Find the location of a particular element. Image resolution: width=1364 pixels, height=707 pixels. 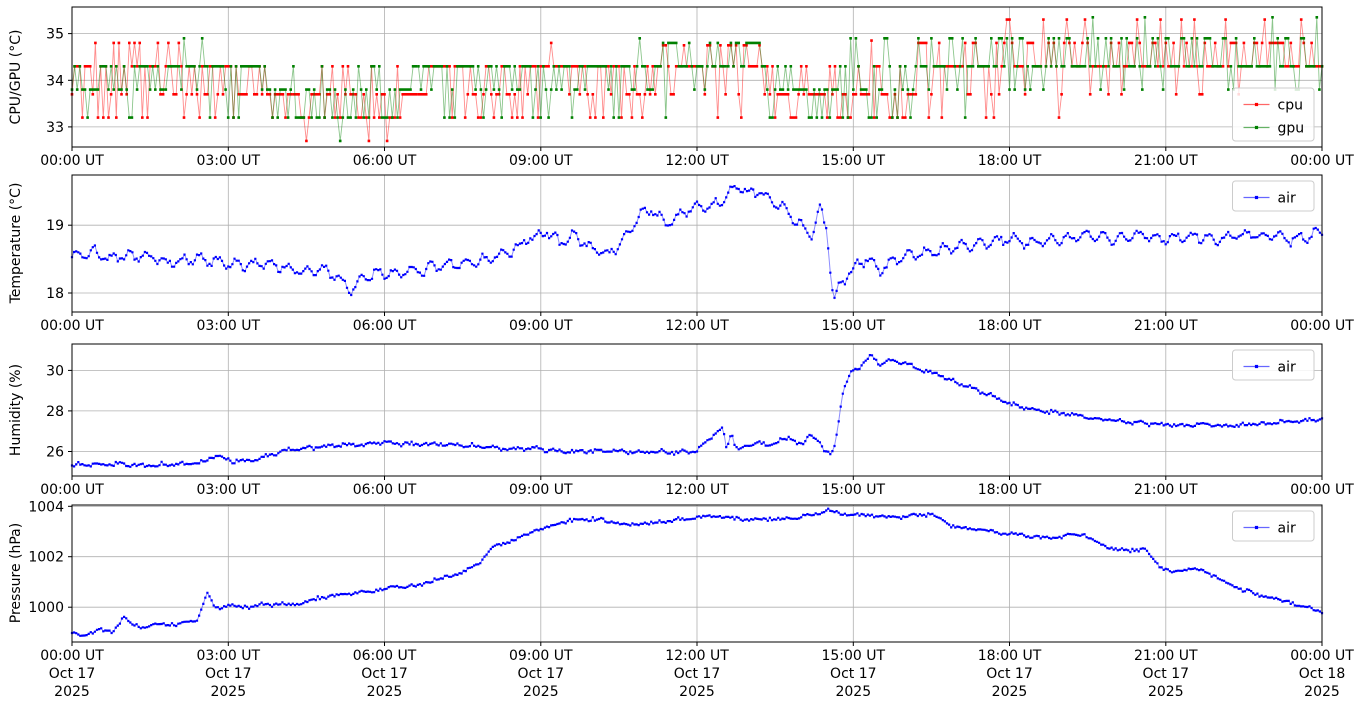

y-tick-label: 1000 is located at coordinates (46, 608).